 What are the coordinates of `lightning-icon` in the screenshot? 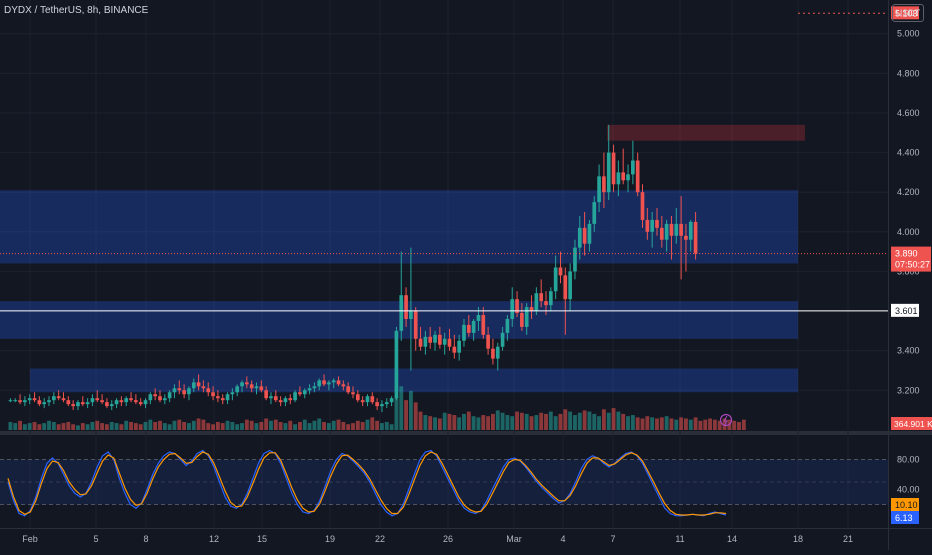 It's located at (726, 420).